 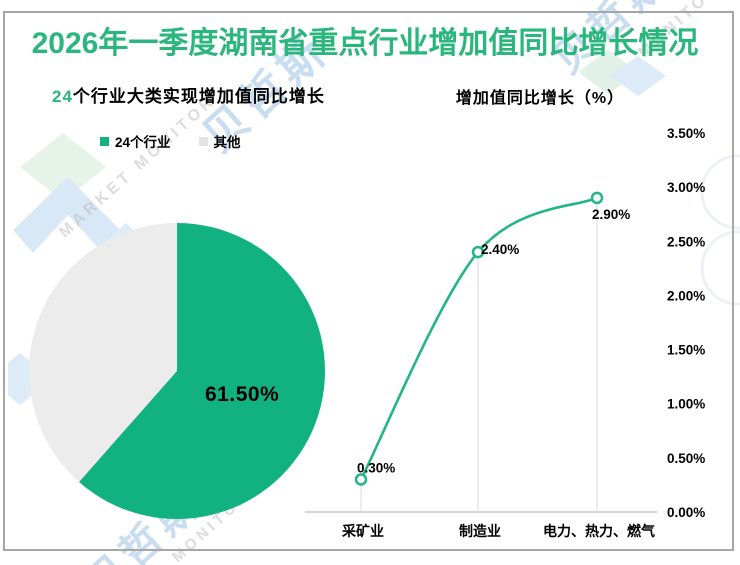 What do you see at coordinates (362, 531) in the screenshot?
I see `x-axis-category-label: 采矿业` at bounding box center [362, 531].